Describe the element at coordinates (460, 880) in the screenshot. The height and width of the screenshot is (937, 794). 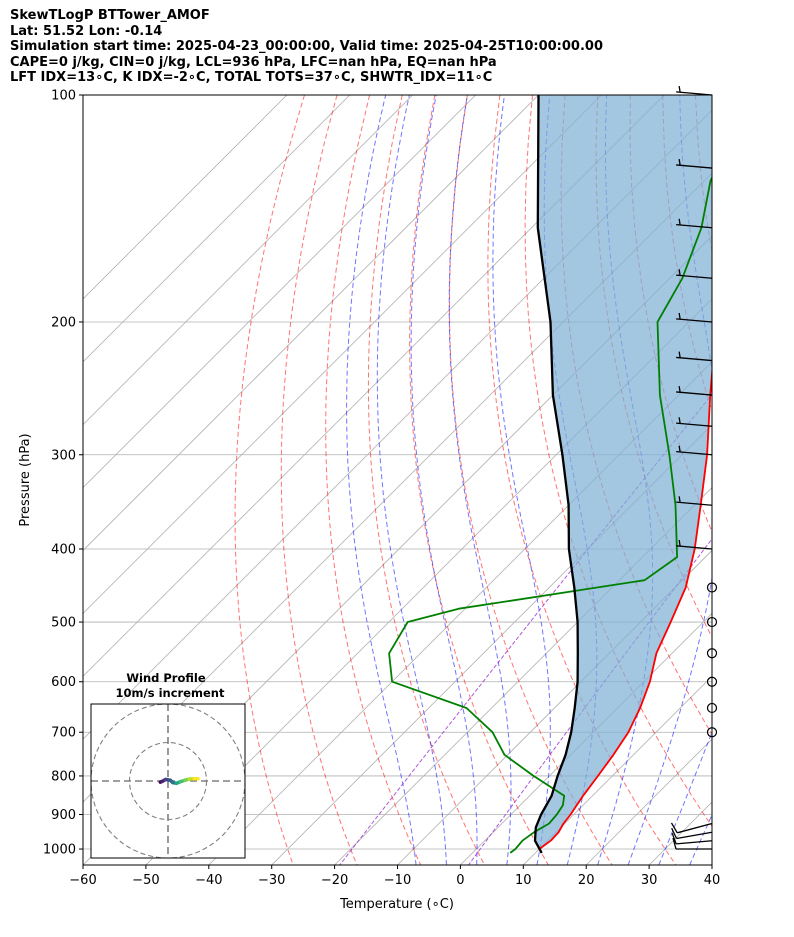
I see `x-tick-label: 0` at that location.